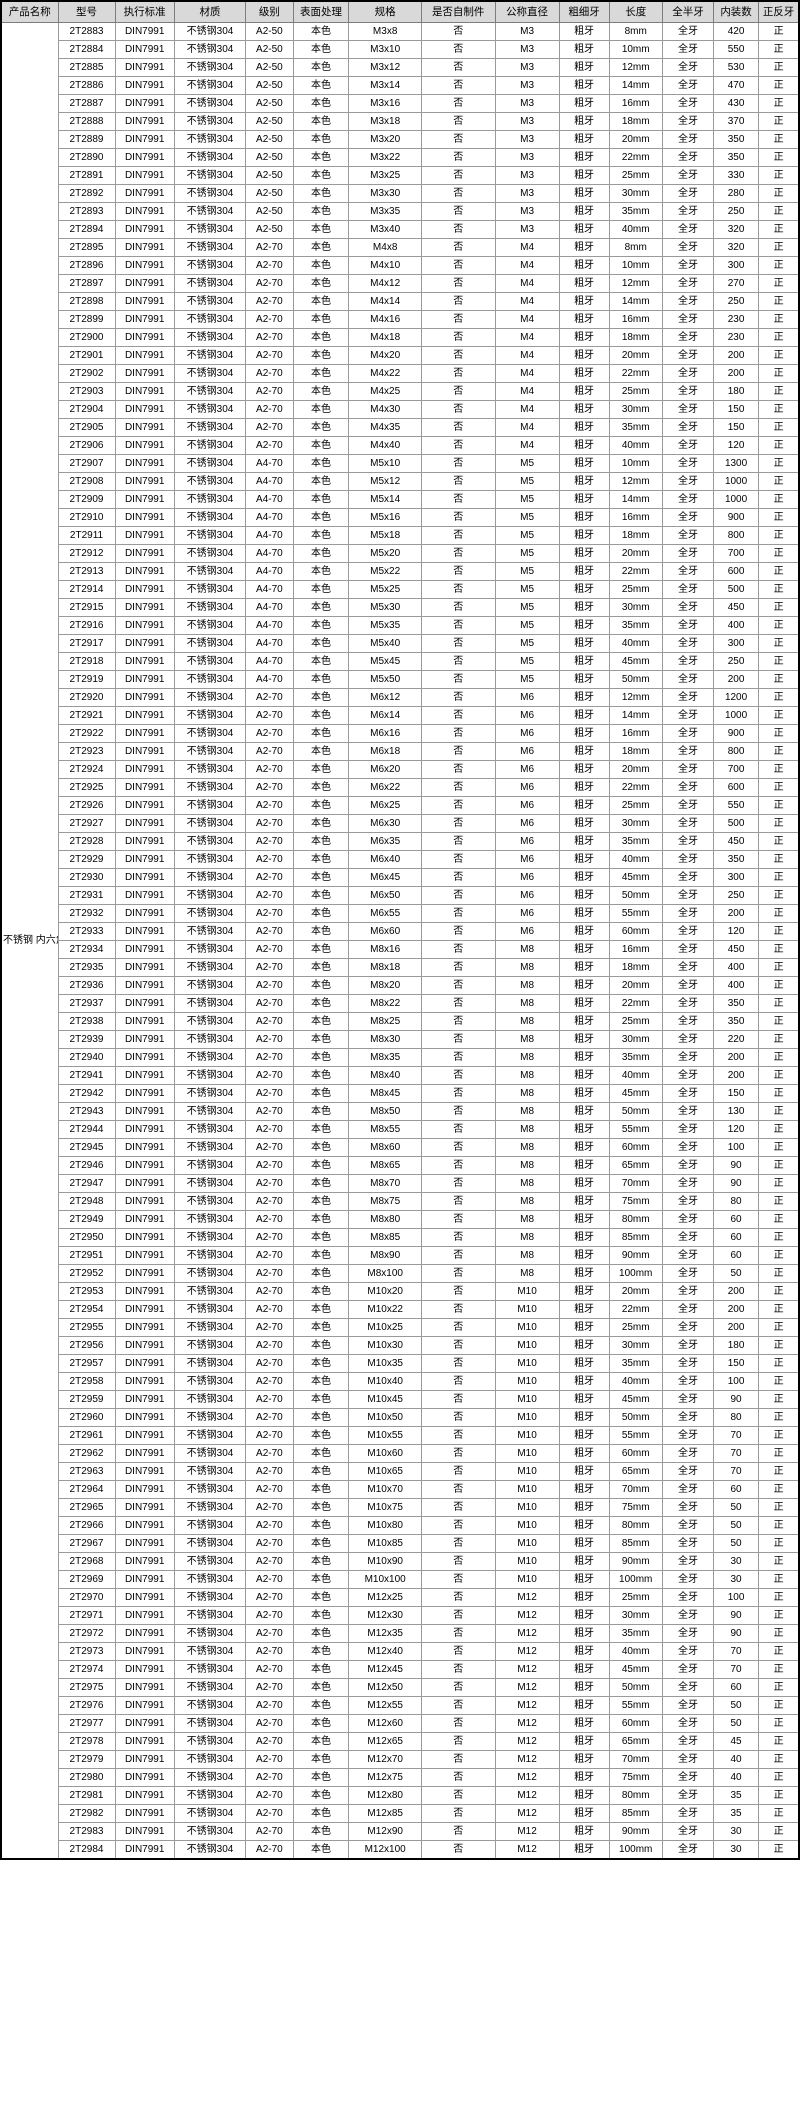 The width and height of the screenshot is (800, 2105). Describe the element at coordinates (635, 67) in the screenshot. I see `cell-9: 12mm` at that location.